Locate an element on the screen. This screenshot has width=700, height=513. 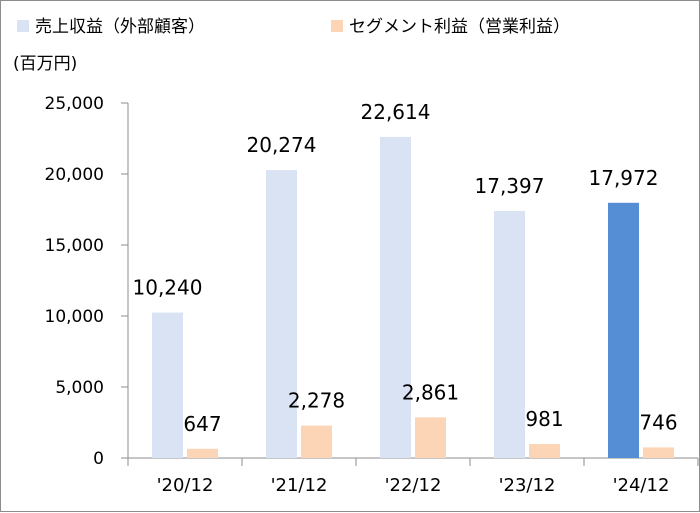
data-label-sales: 10,240 is located at coordinates (168, 288).